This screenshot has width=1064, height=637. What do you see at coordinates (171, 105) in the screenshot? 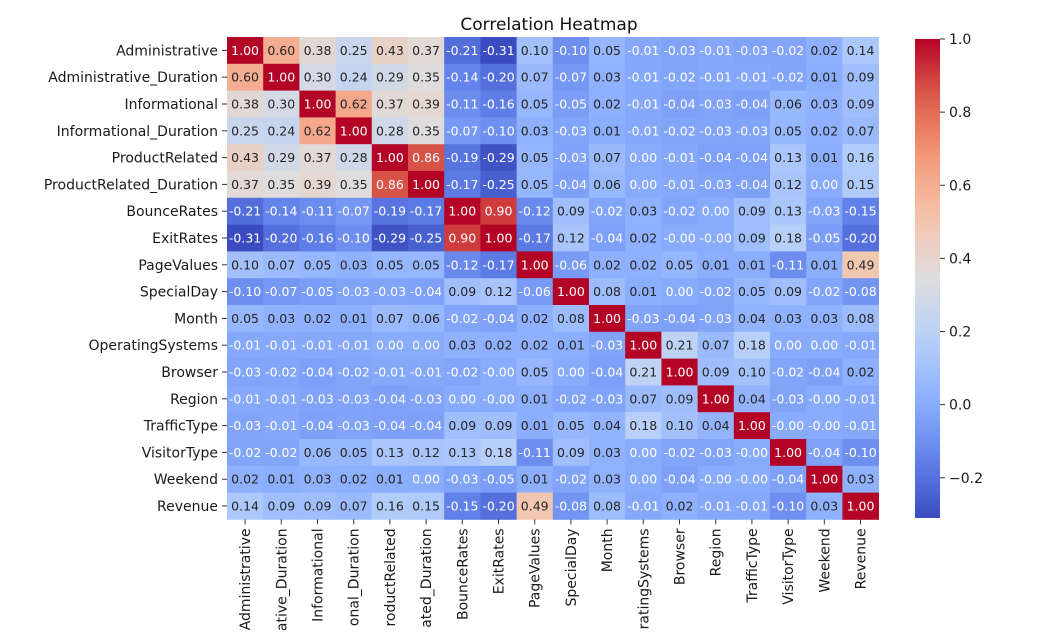
I see `row-label: Informational` at bounding box center [171, 105].